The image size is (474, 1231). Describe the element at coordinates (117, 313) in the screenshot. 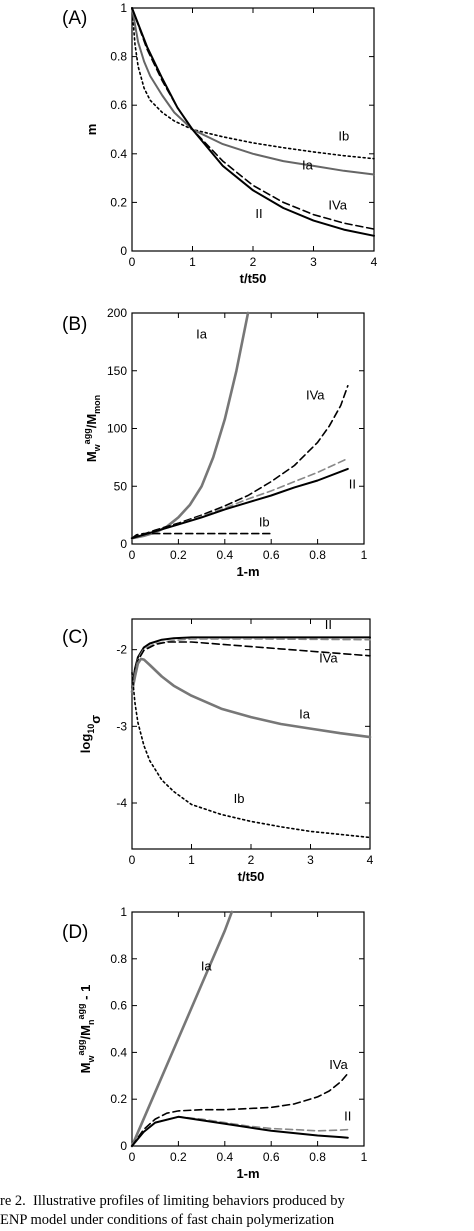

I see `y-tick-label: 200` at that location.